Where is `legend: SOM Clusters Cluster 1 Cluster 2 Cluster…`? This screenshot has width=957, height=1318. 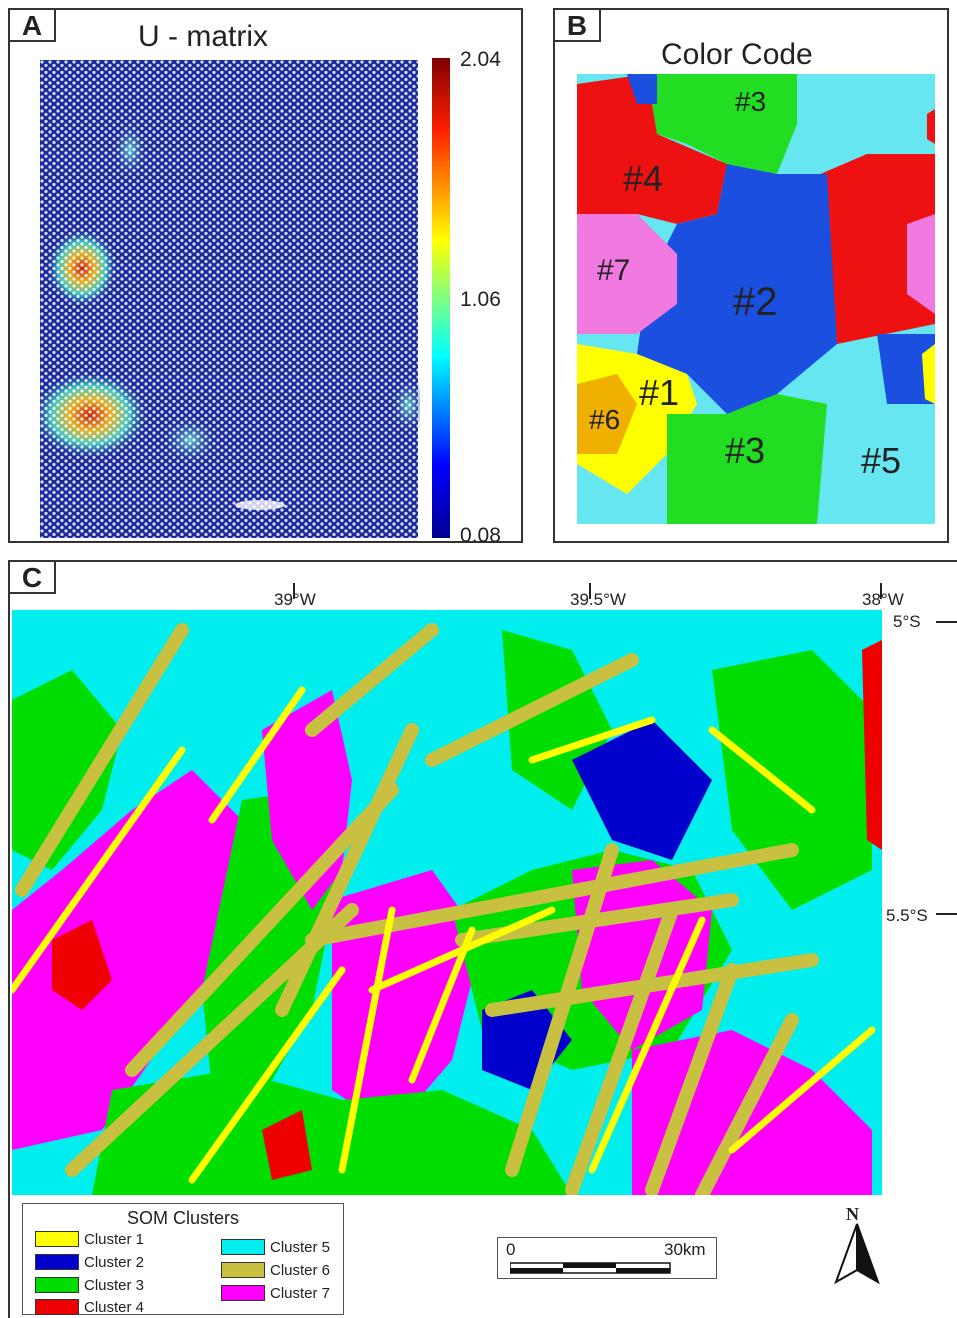 legend: SOM Clusters Cluster 1 Cluster 2 Cluster… is located at coordinates (183, 1259).